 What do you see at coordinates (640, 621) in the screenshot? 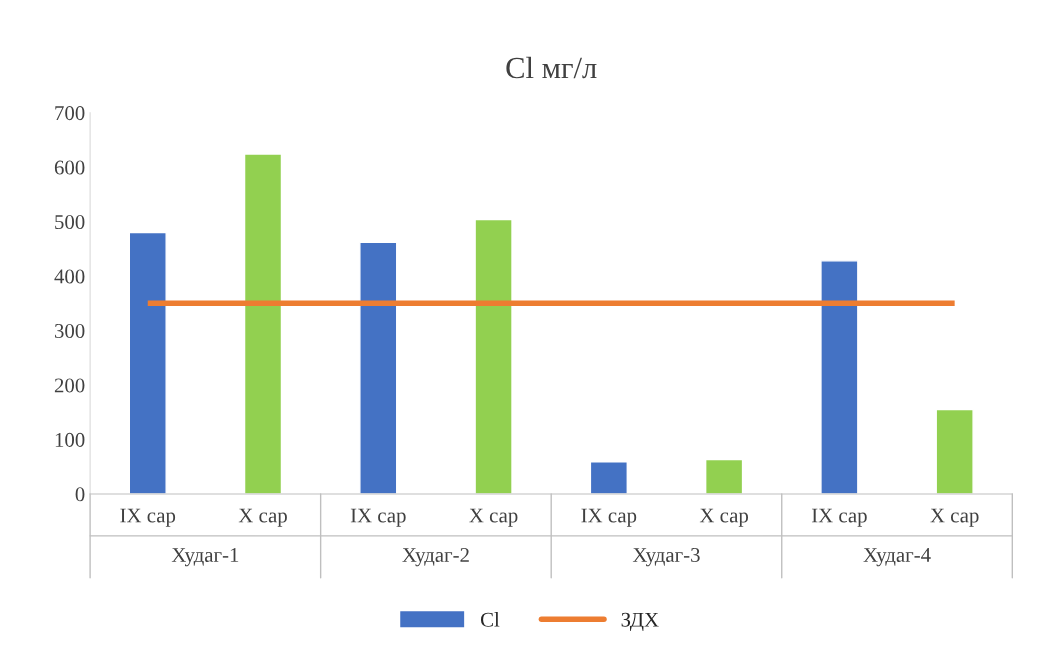
I see `legend-label: ЗДХ` at bounding box center [640, 621].